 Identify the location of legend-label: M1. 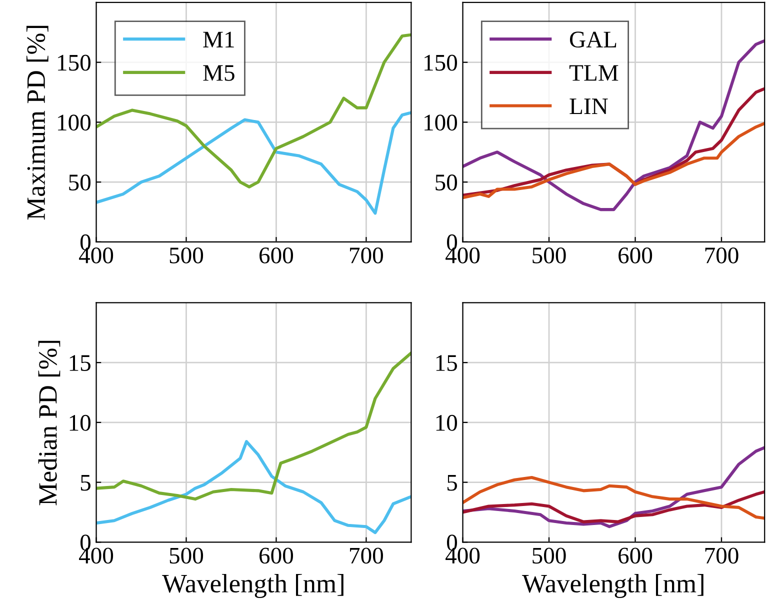
(218, 40).